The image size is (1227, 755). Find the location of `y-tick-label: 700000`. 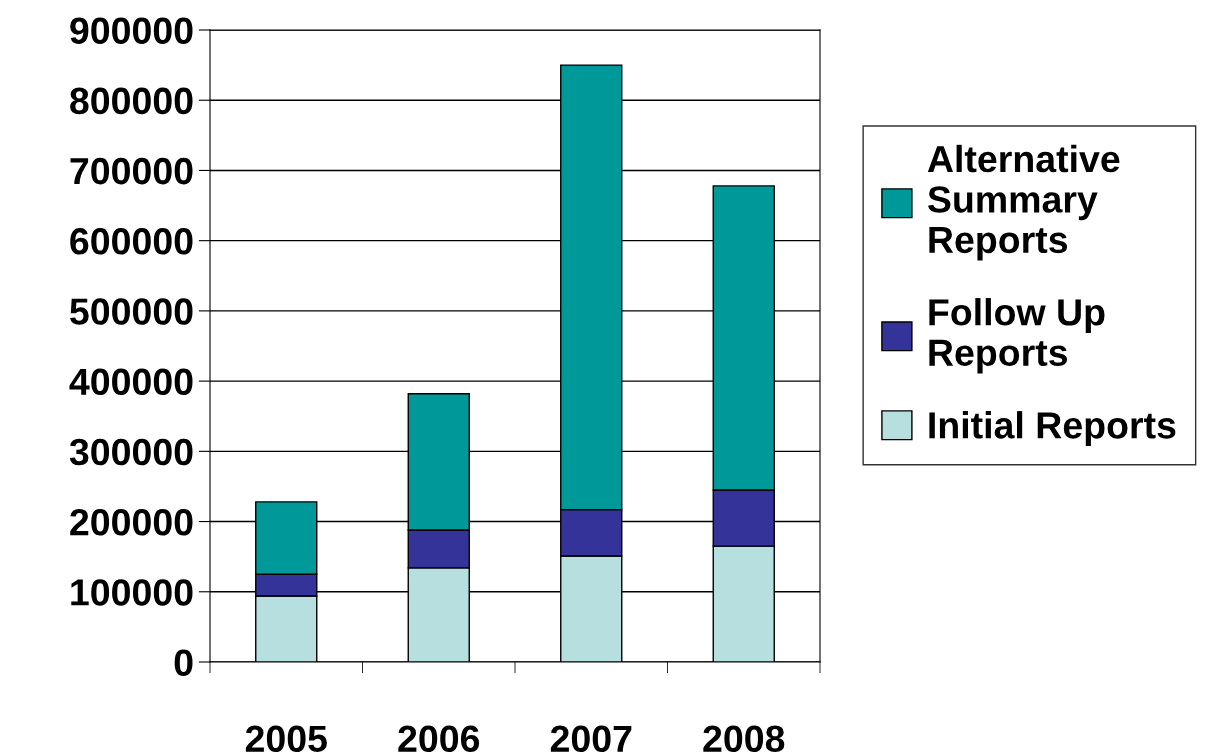

y-tick-label: 700000 is located at coordinates (131, 171).